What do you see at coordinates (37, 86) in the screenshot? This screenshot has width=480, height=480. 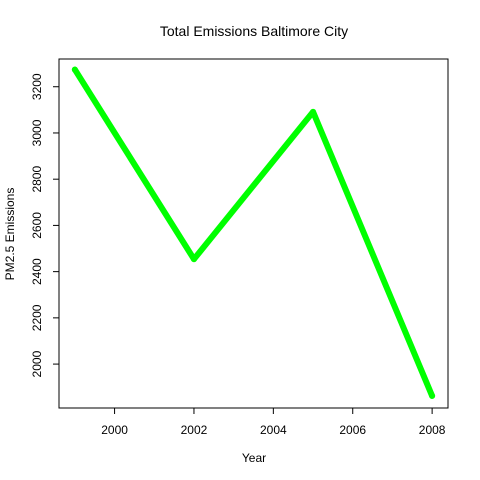 I see `y-tick-label: 3200` at bounding box center [37, 86].